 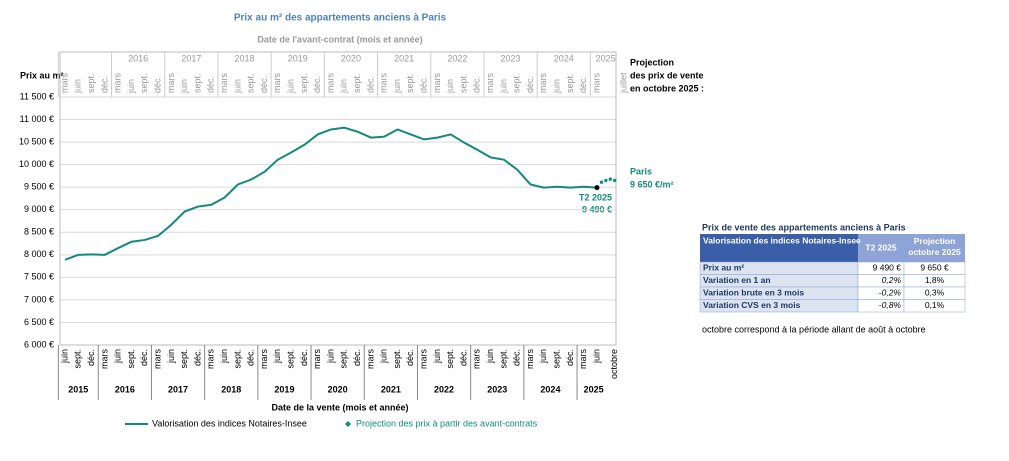 What do you see at coordinates (667, 75) in the screenshot?
I see `projection-heading: des prix de vente` at bounding box center [667, 75].